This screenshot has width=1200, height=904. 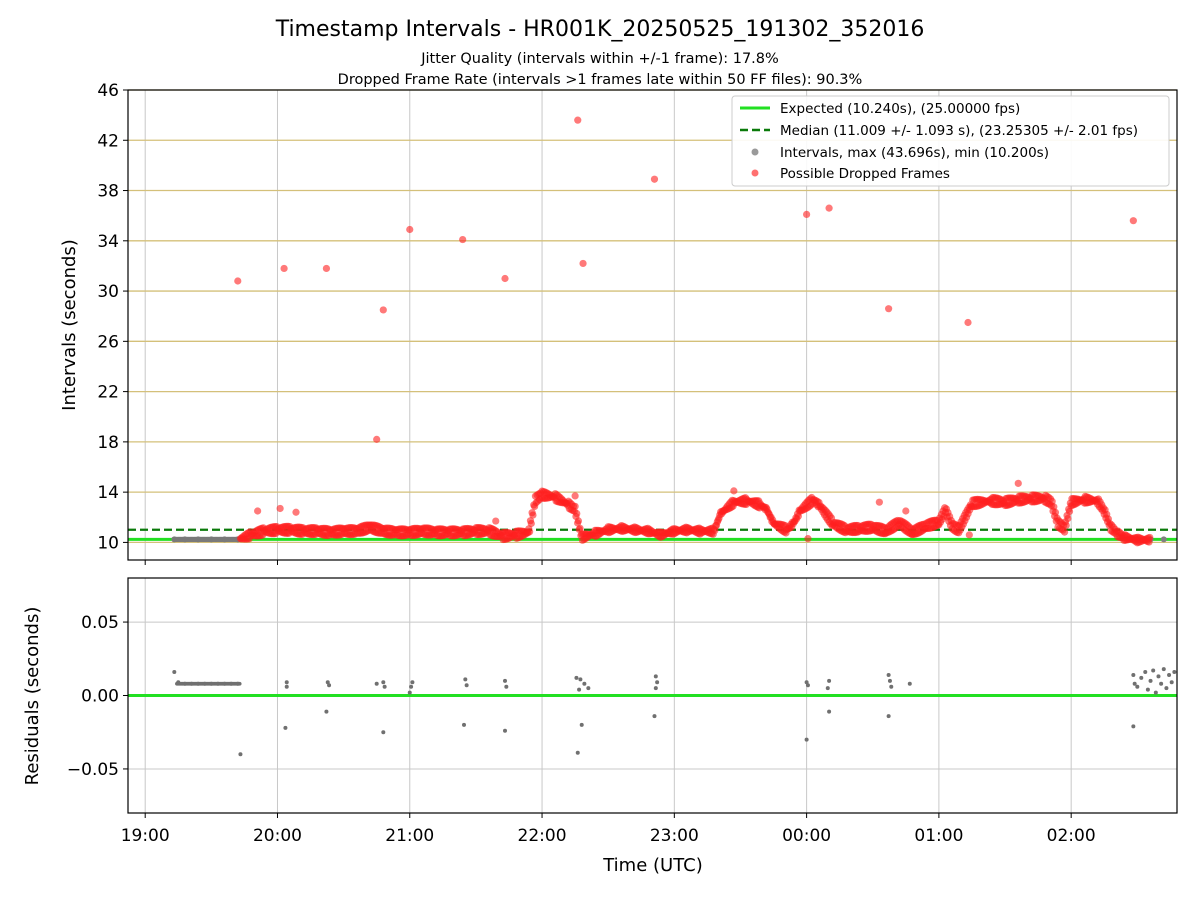 I want to click on x-tick-label: 02:00, so click(x=1071, y=836).